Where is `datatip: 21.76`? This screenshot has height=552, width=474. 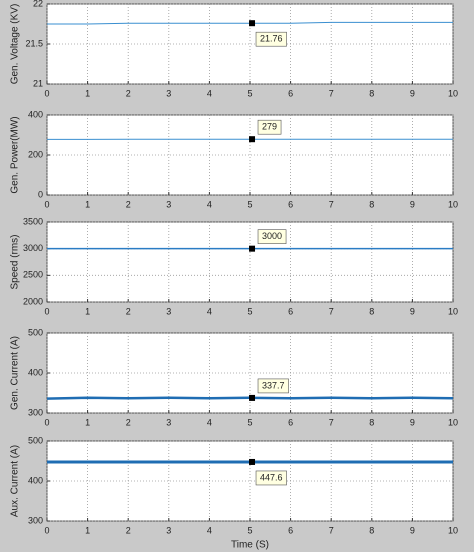 datatip: 21.76 is located at coordinates (271, 39).